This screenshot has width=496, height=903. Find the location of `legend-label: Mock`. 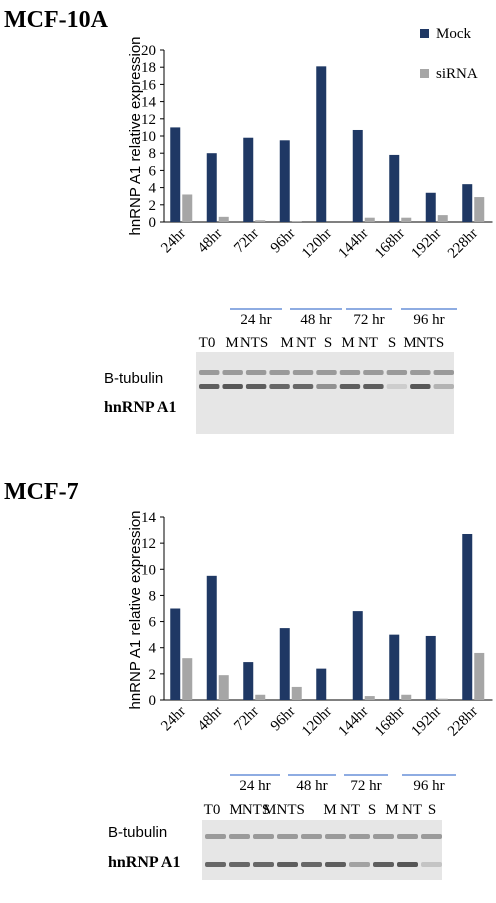

legend-label: Mock is located at coordinates (453, 34).